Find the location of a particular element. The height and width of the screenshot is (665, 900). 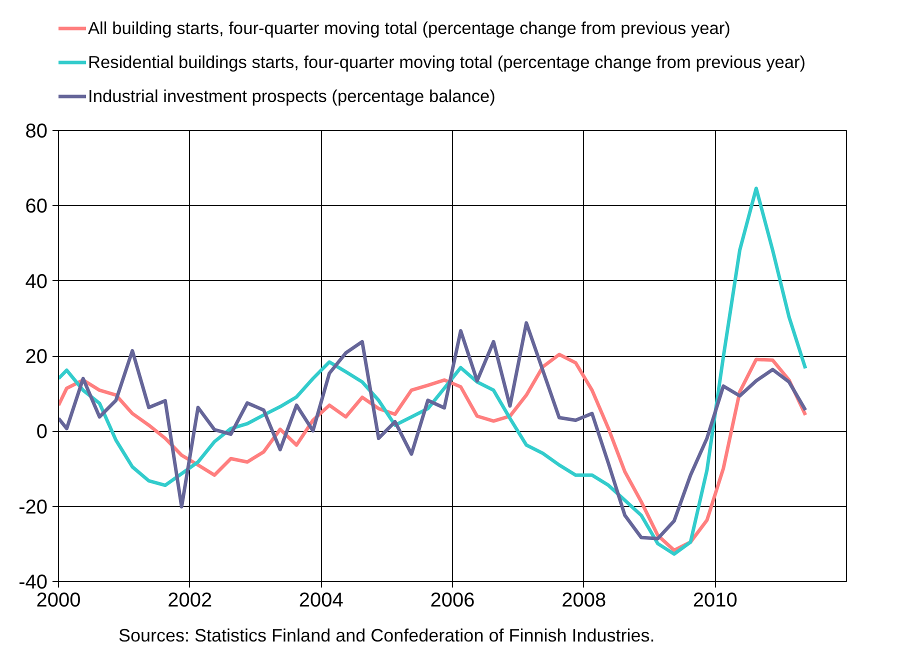

x-tick-label: 2010 is located at coordinates (715, 601).